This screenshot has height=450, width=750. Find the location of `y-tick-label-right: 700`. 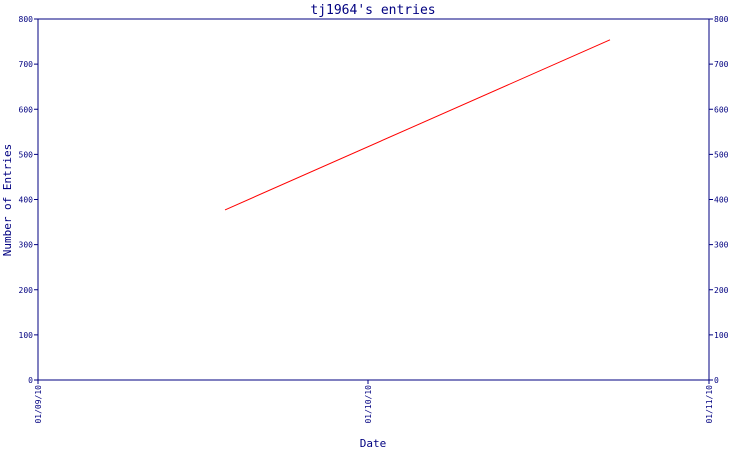

y-tick-label-right: 700 is located at coordinates (721, 64).